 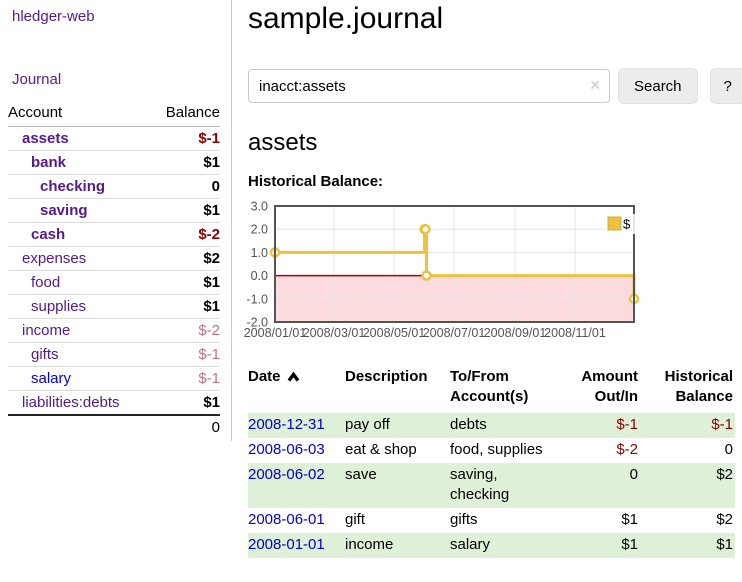 I want to click on register-row: 2008-06-02 save saving, checking 0 $2, so click(x=491, y=485).